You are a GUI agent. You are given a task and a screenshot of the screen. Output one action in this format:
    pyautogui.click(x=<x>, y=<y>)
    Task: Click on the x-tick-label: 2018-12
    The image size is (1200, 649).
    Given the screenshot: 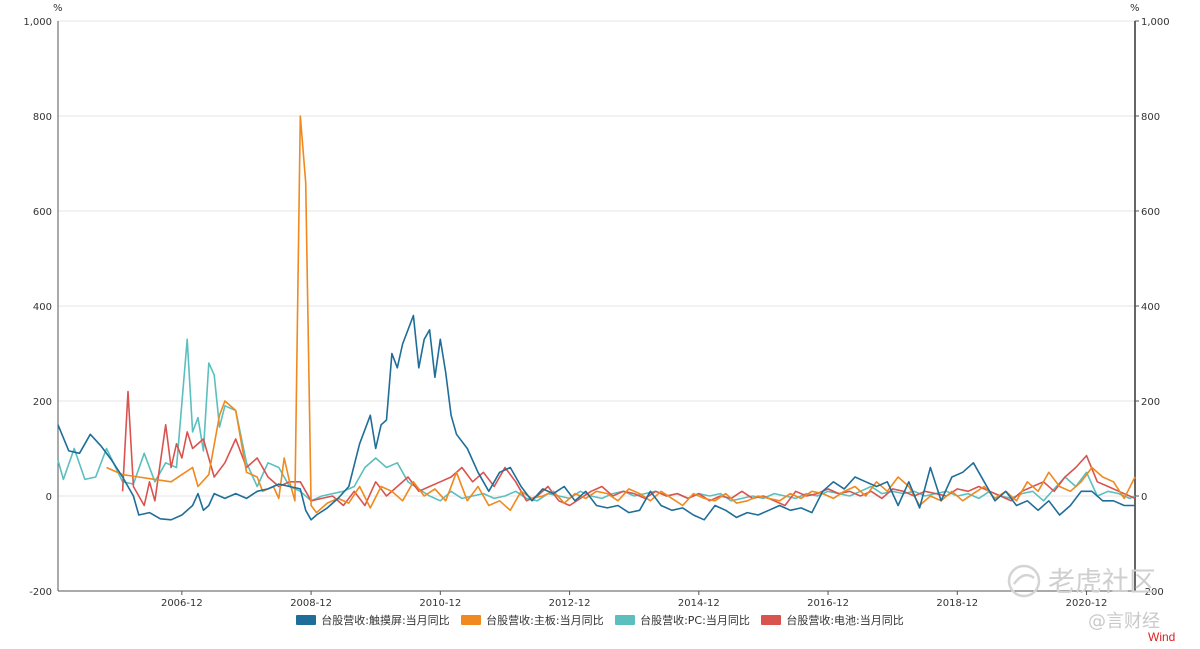 What is the action you would take?
    pyautogui.click(x=957, y=603)
    